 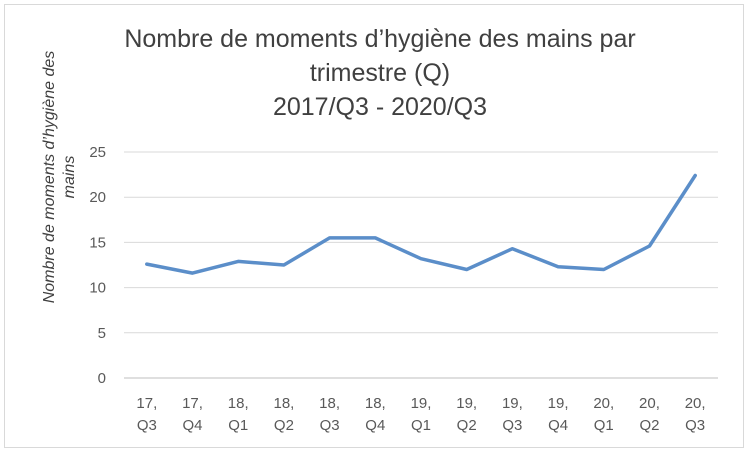 What do you see at coordinates (97, 288) in the screenshot?
I see `y-tick-label: 10` at bounding box center [97, 288].